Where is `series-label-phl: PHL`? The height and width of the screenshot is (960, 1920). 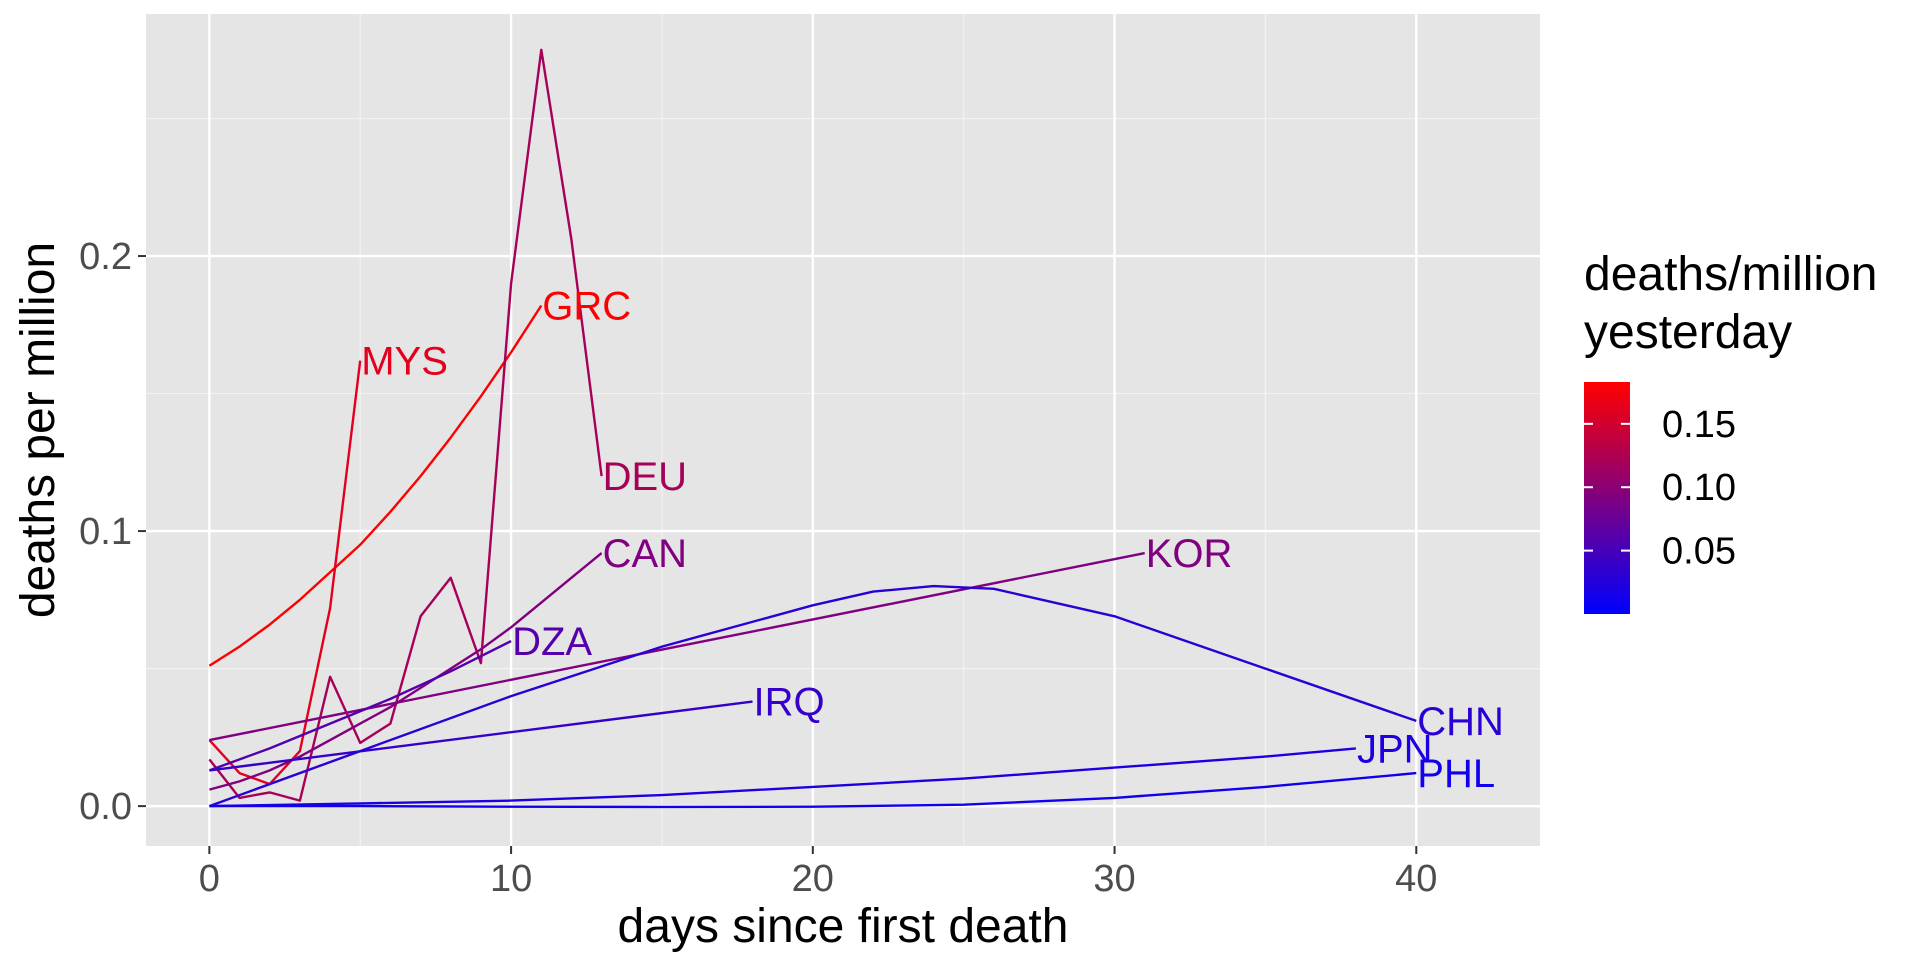 series-label-phl: PHL is located at coordinates (1456, 774).